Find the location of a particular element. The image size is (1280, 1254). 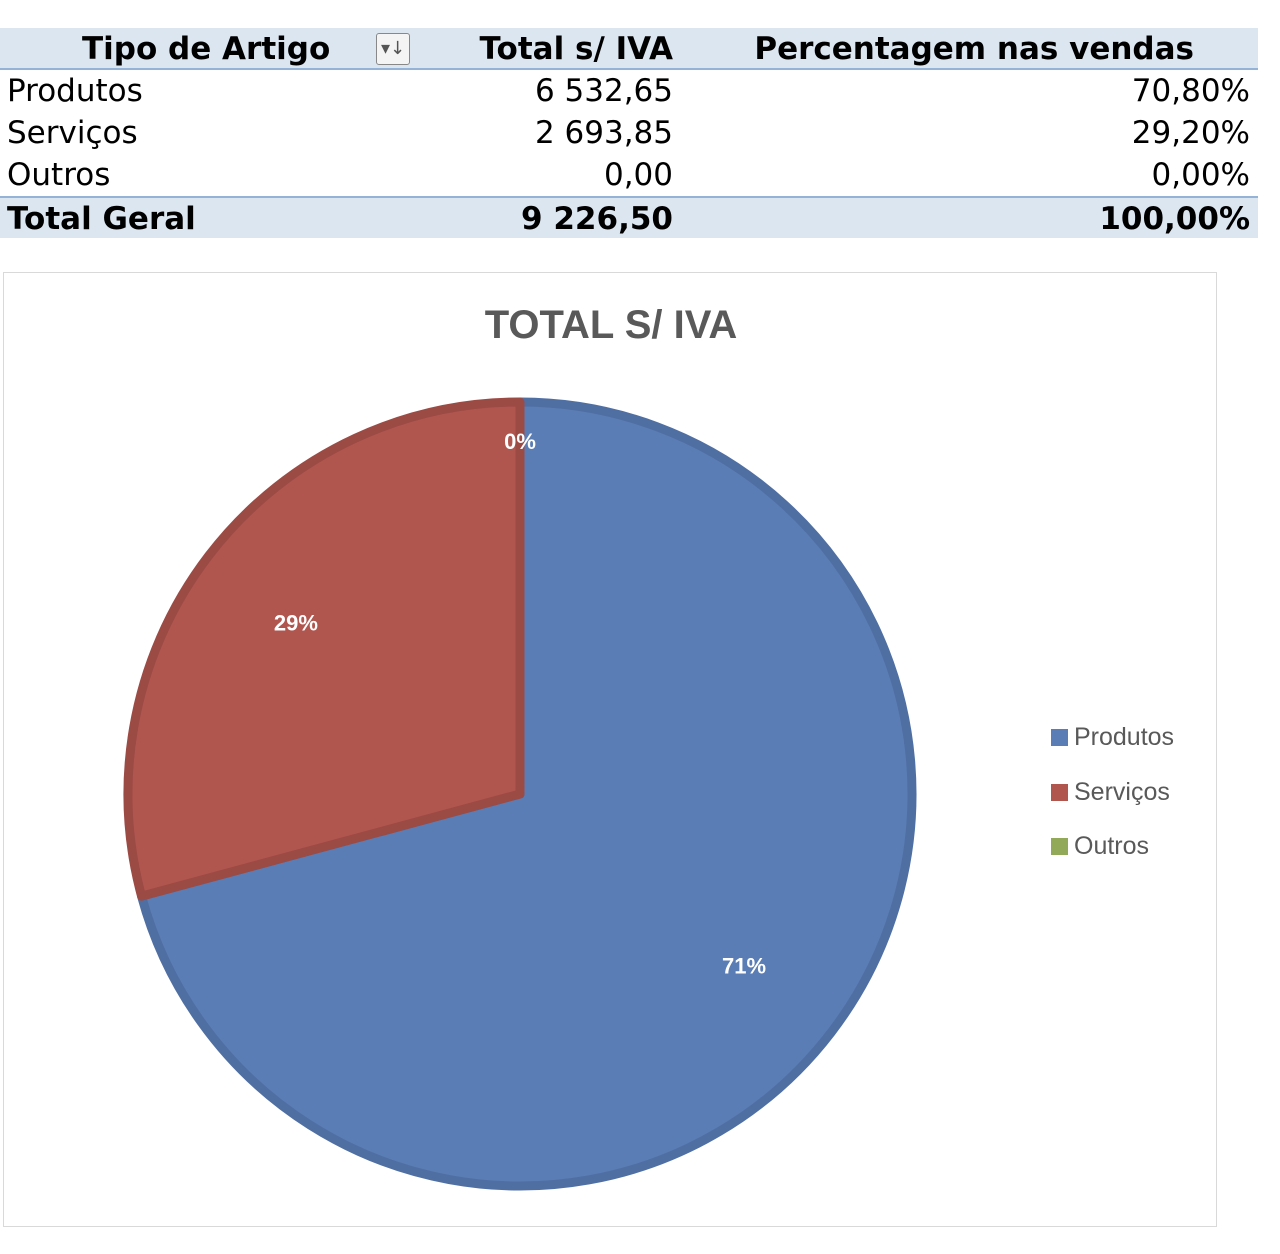

table-row: Outros 0,00 0,00% is located at coordinates (629, 175).